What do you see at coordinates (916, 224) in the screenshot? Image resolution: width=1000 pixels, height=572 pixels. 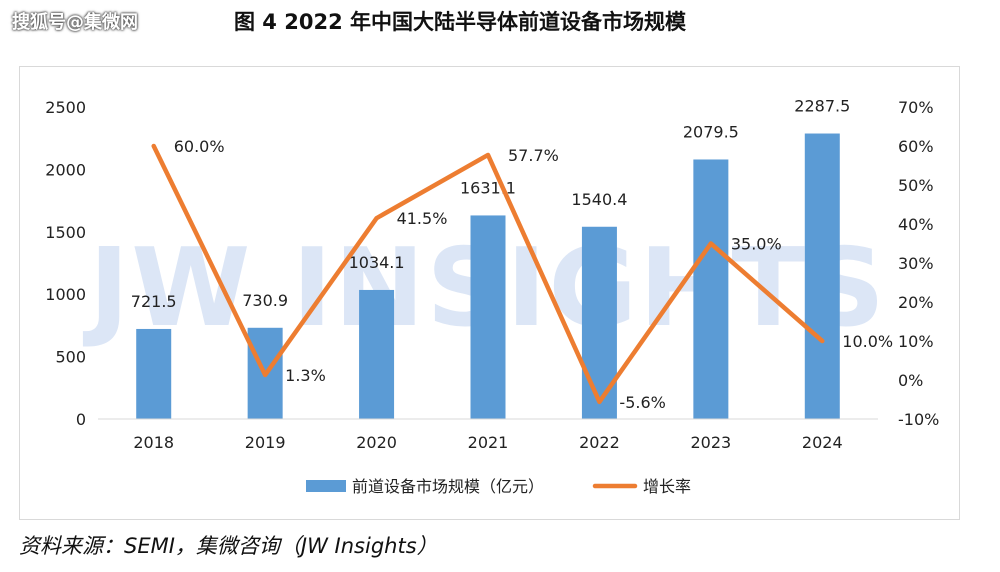 I see `right-axis-tick: 40%` at bounding box center [916, 224].